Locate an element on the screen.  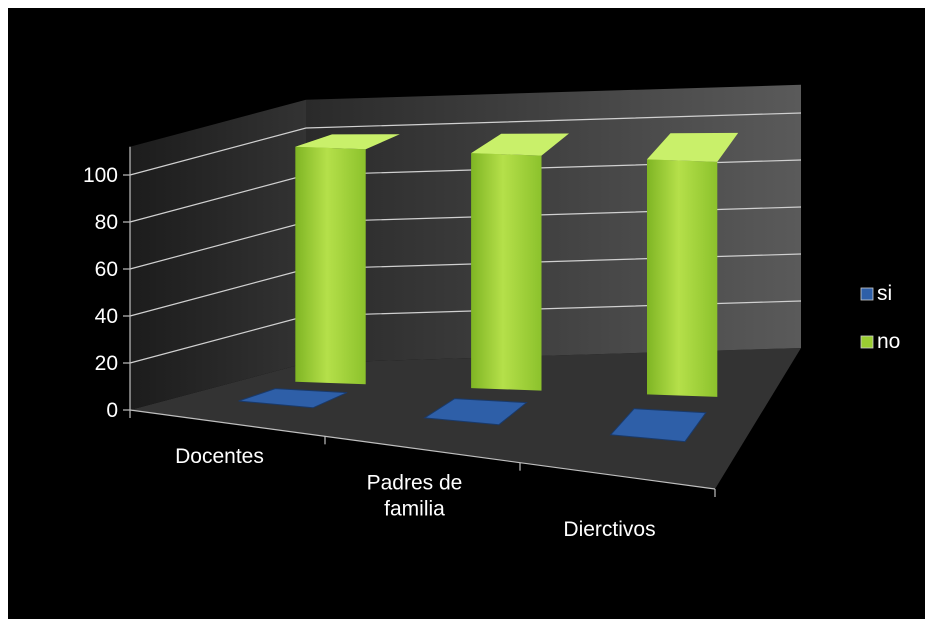
y-tick-label: 100 is located at coordinates (100, 175).